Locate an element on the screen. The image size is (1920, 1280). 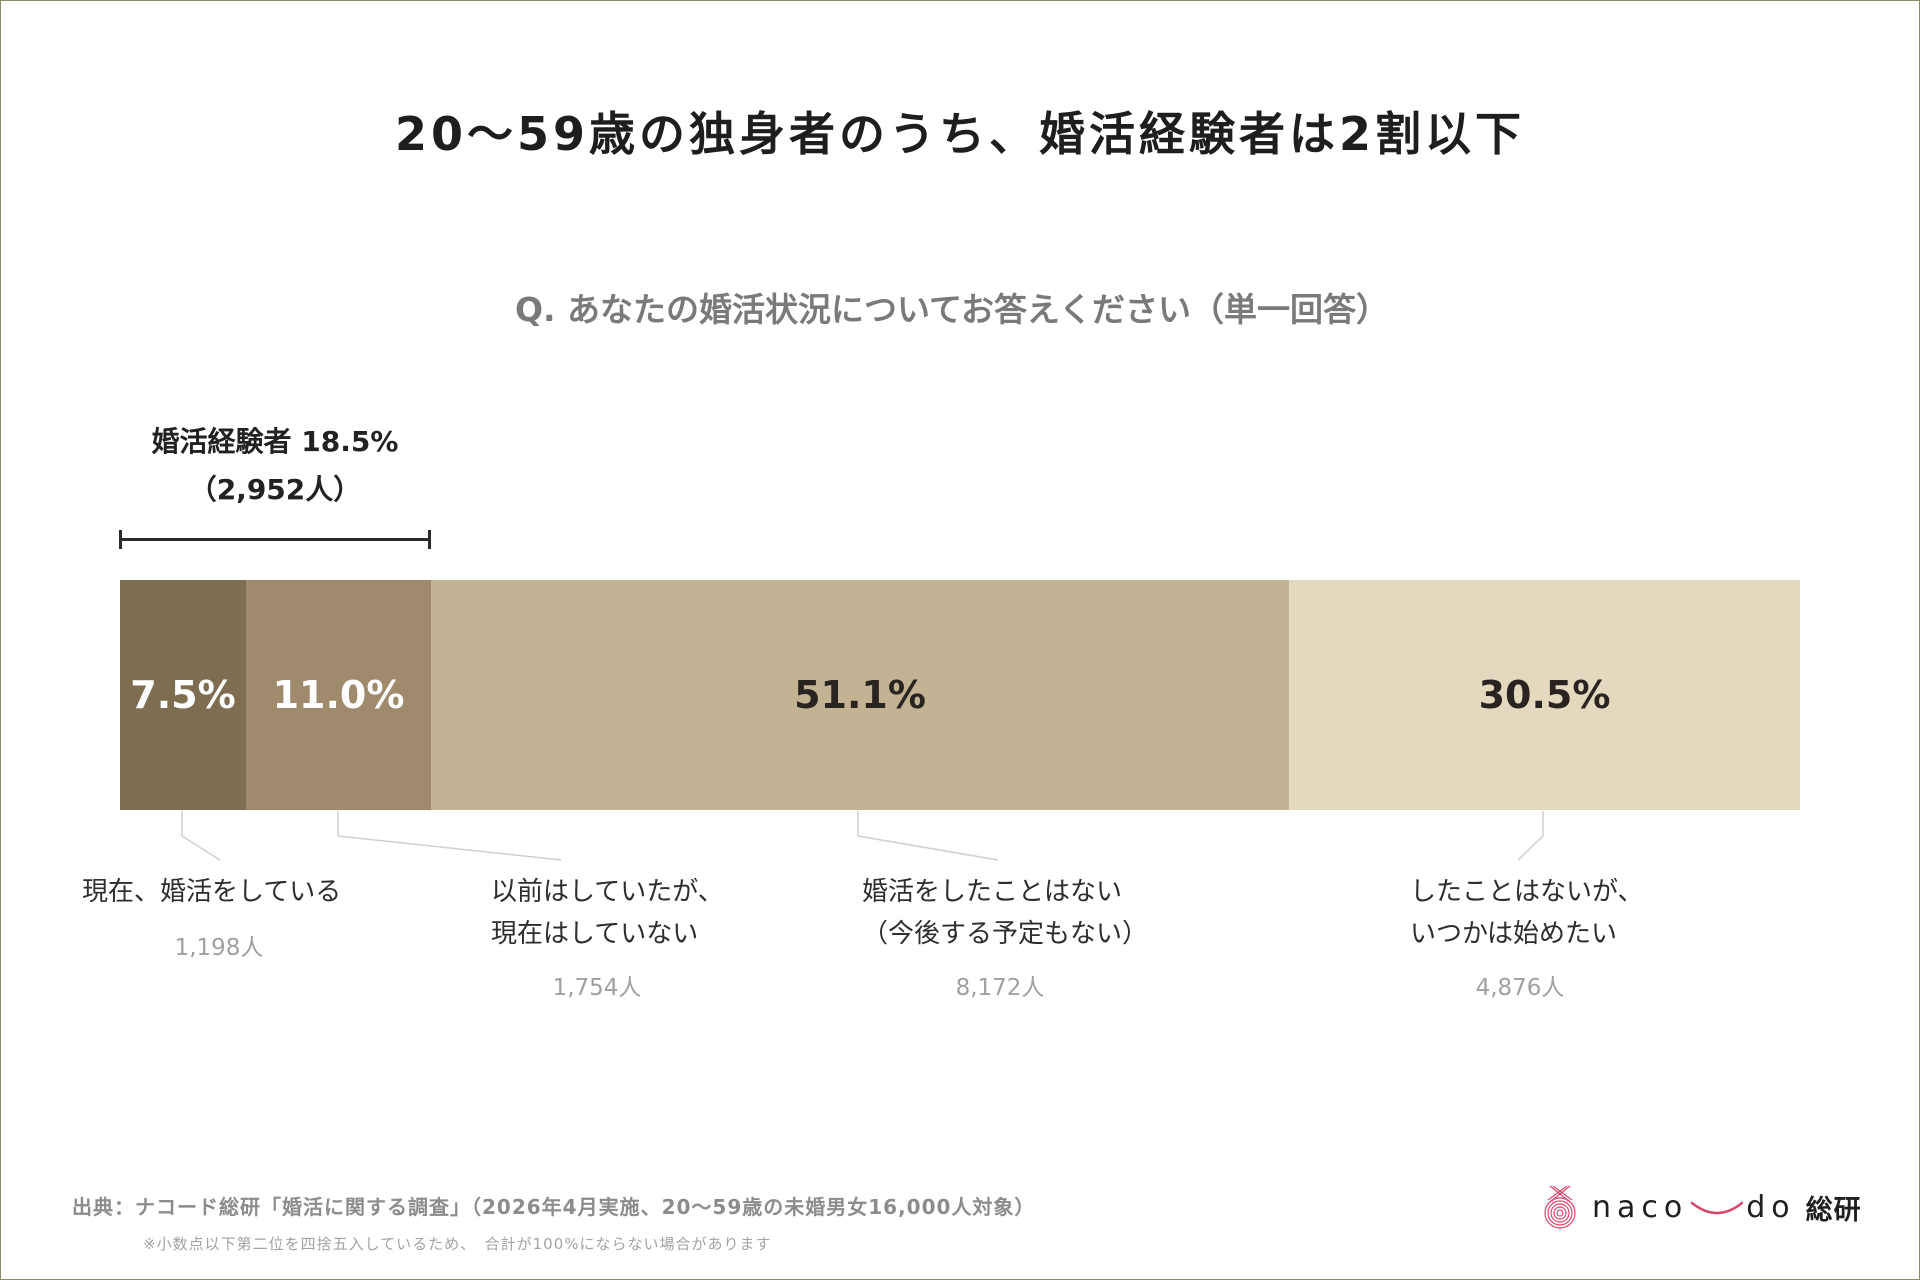
experienced-total-label: 婚活経験者 18.5% is located at coordinates (275, 441).